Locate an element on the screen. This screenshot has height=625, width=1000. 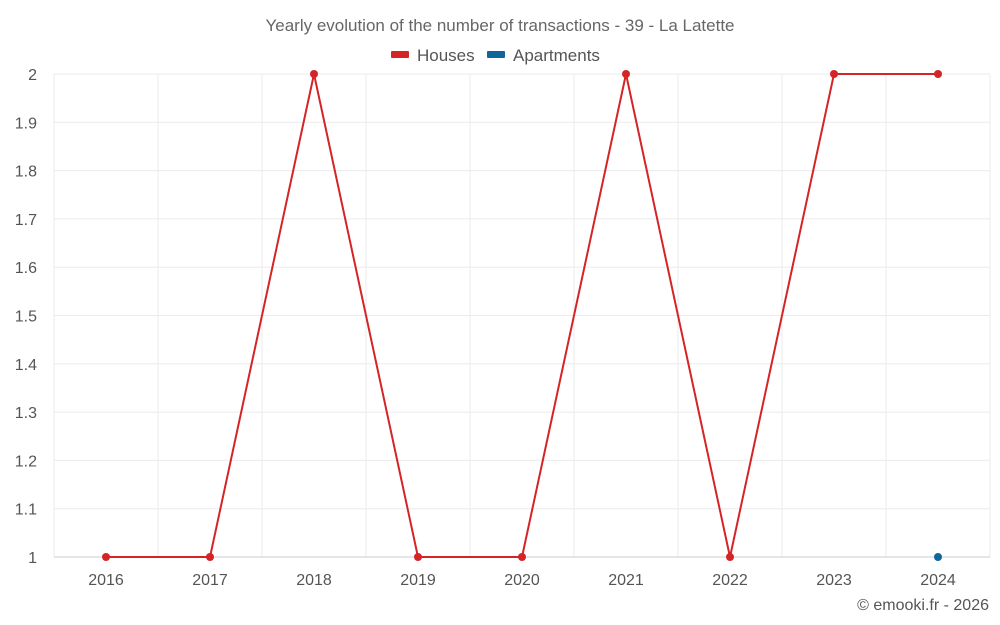
y-axis-tick-labels: 1 1.1 1.2 1.3 1.4 1.5 1.6 1.7 1.8 1.9 2 is located at coordinates (26, 317).